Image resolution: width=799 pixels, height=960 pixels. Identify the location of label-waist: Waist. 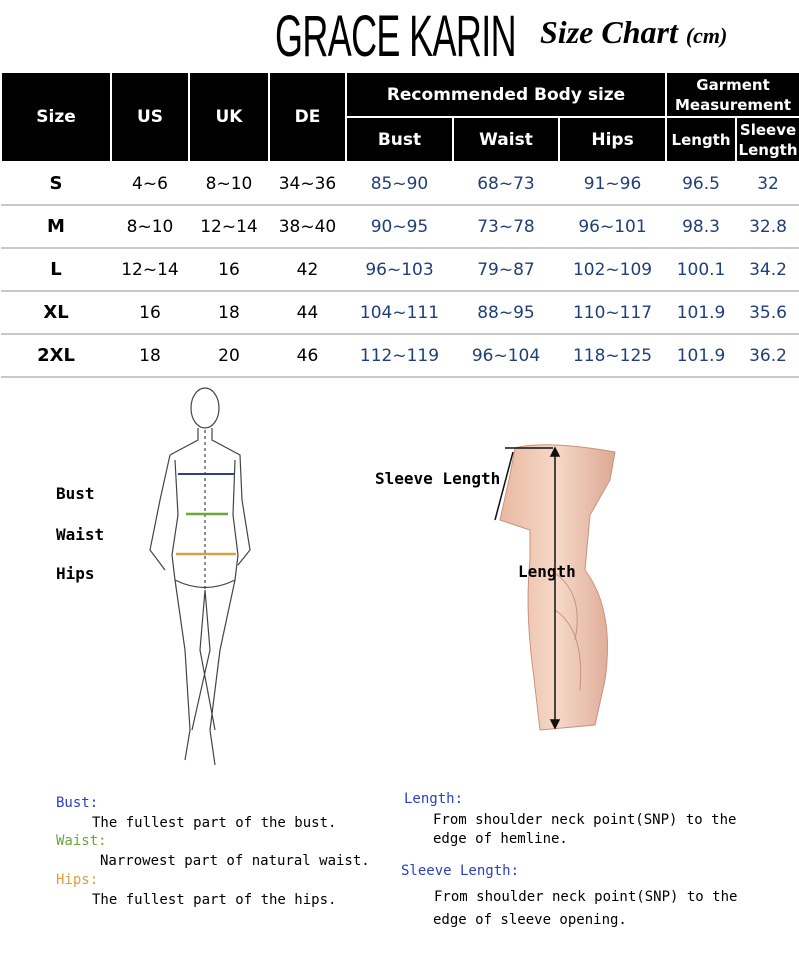
(80, 534).